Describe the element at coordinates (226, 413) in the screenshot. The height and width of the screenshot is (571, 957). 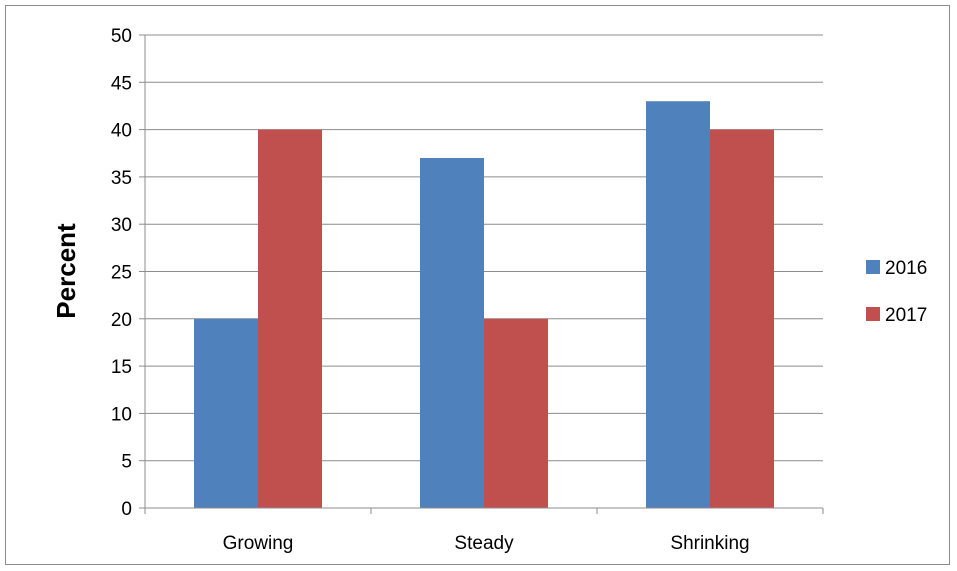
I see `bar-2016-growing` at that location.